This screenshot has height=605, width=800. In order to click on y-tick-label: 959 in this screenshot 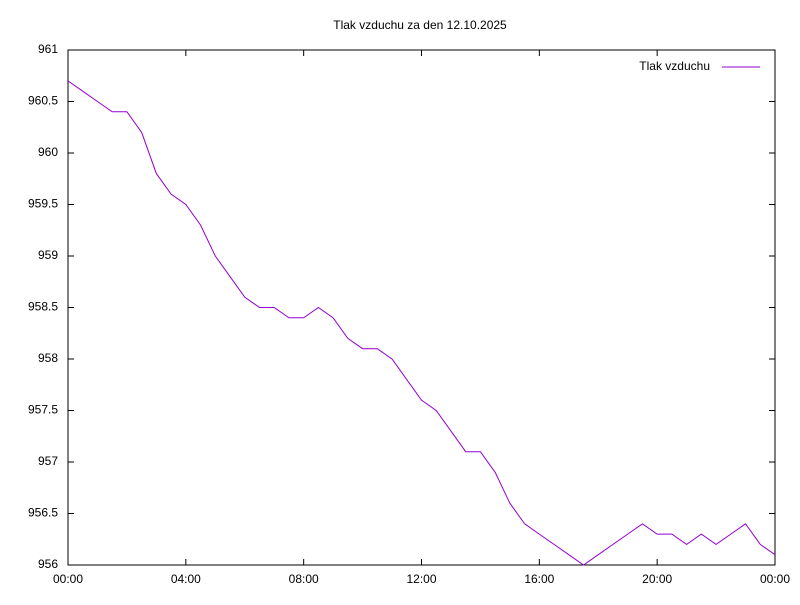, I will do `click(48, 255)`.